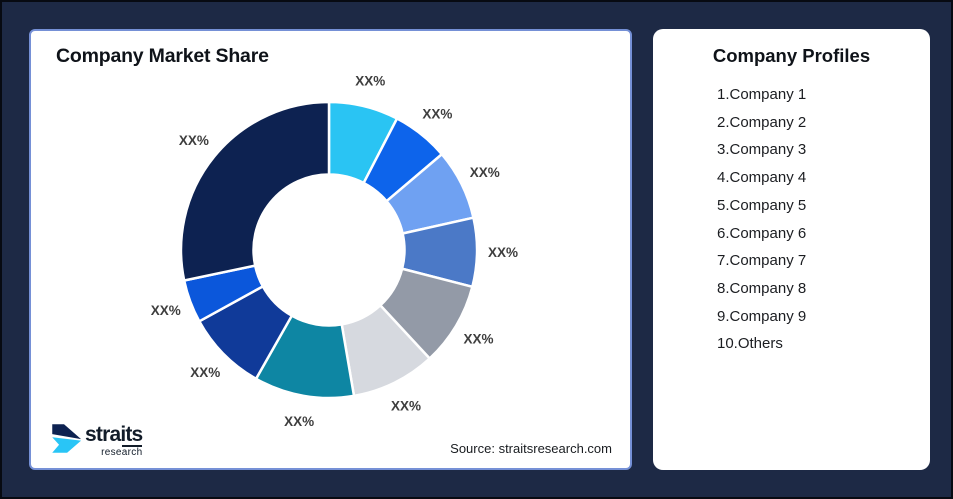 This screenshot has height=499, width=953. What do you see at coordinates (255, 191) in the screenshot?
I see `donut-segment-others` at bounding box center [255, 191].